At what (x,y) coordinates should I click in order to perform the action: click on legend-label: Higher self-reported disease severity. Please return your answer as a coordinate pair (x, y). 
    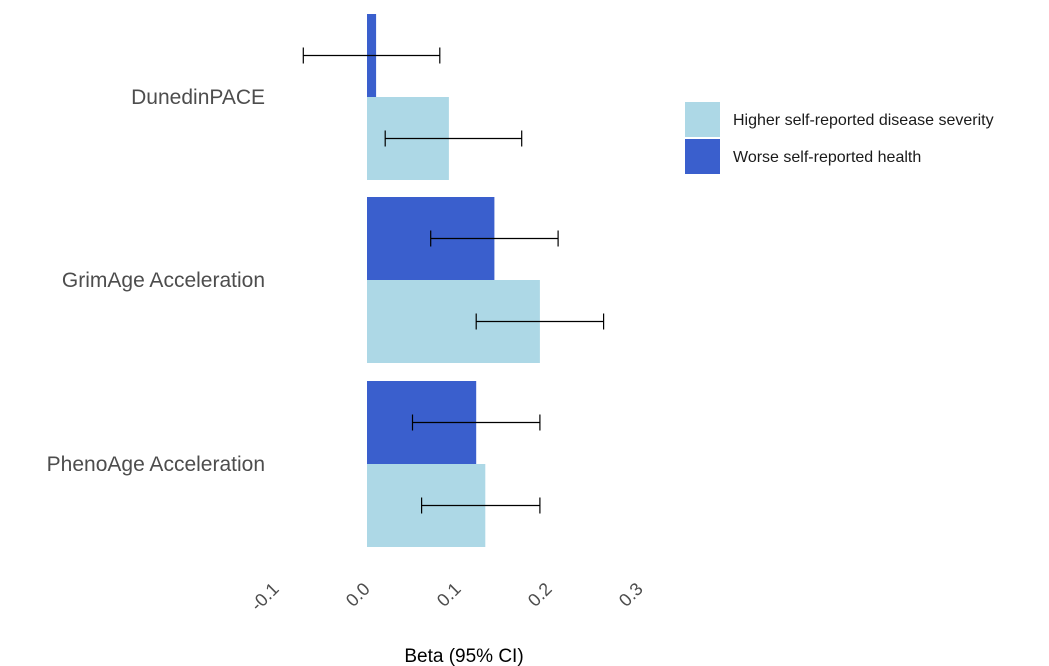
    Looking at the image, I should click on (863, 120).